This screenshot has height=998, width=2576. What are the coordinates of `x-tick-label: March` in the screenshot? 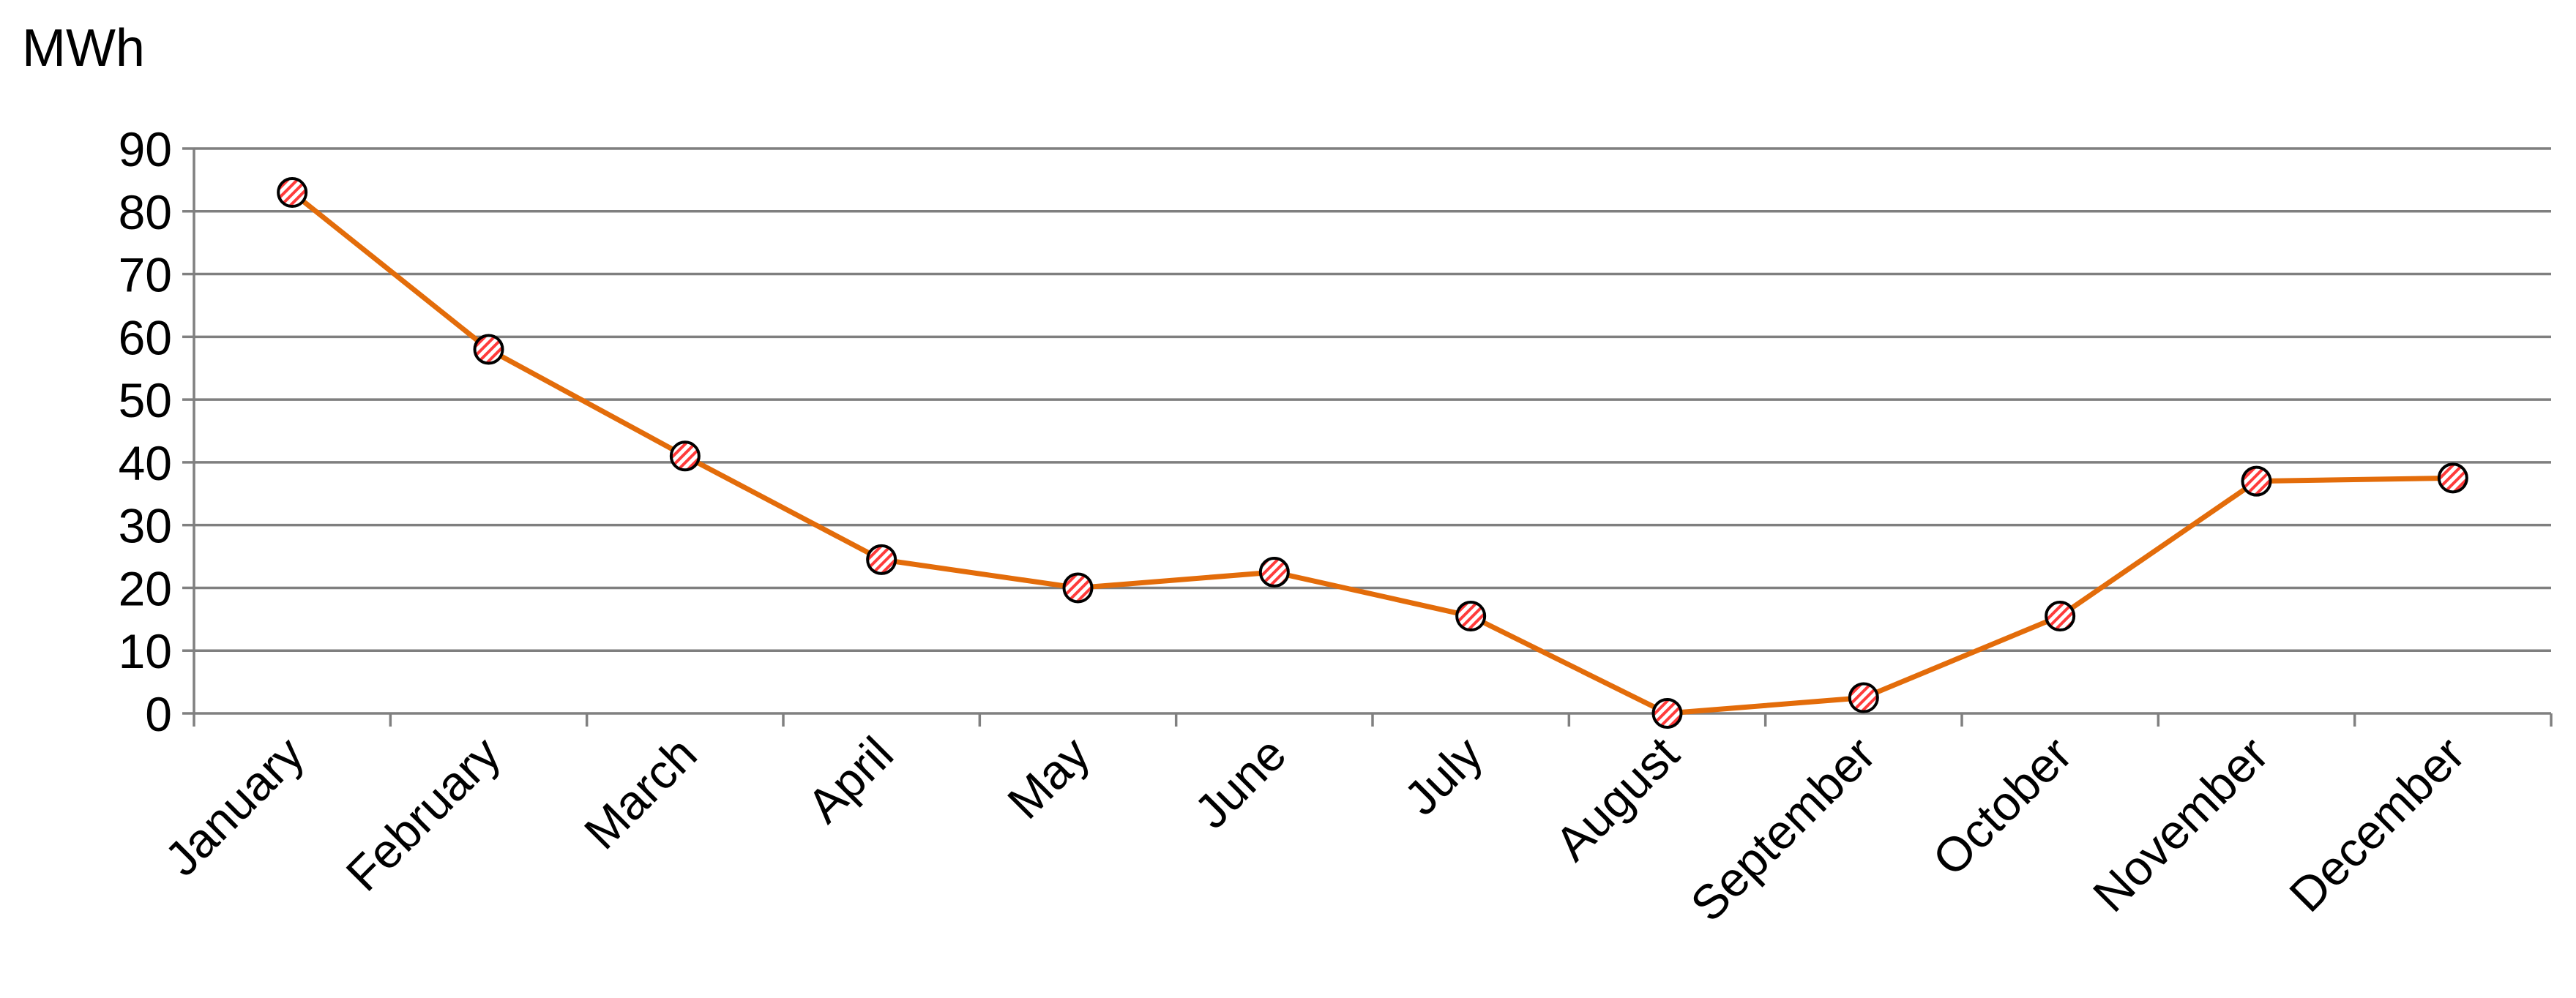 It's located at (640, 794).